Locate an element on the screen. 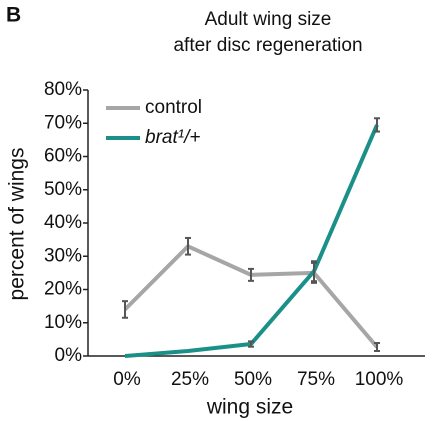 The image size is (443, 421). x-tick-label: 75% is located at coordinates (316, 379).